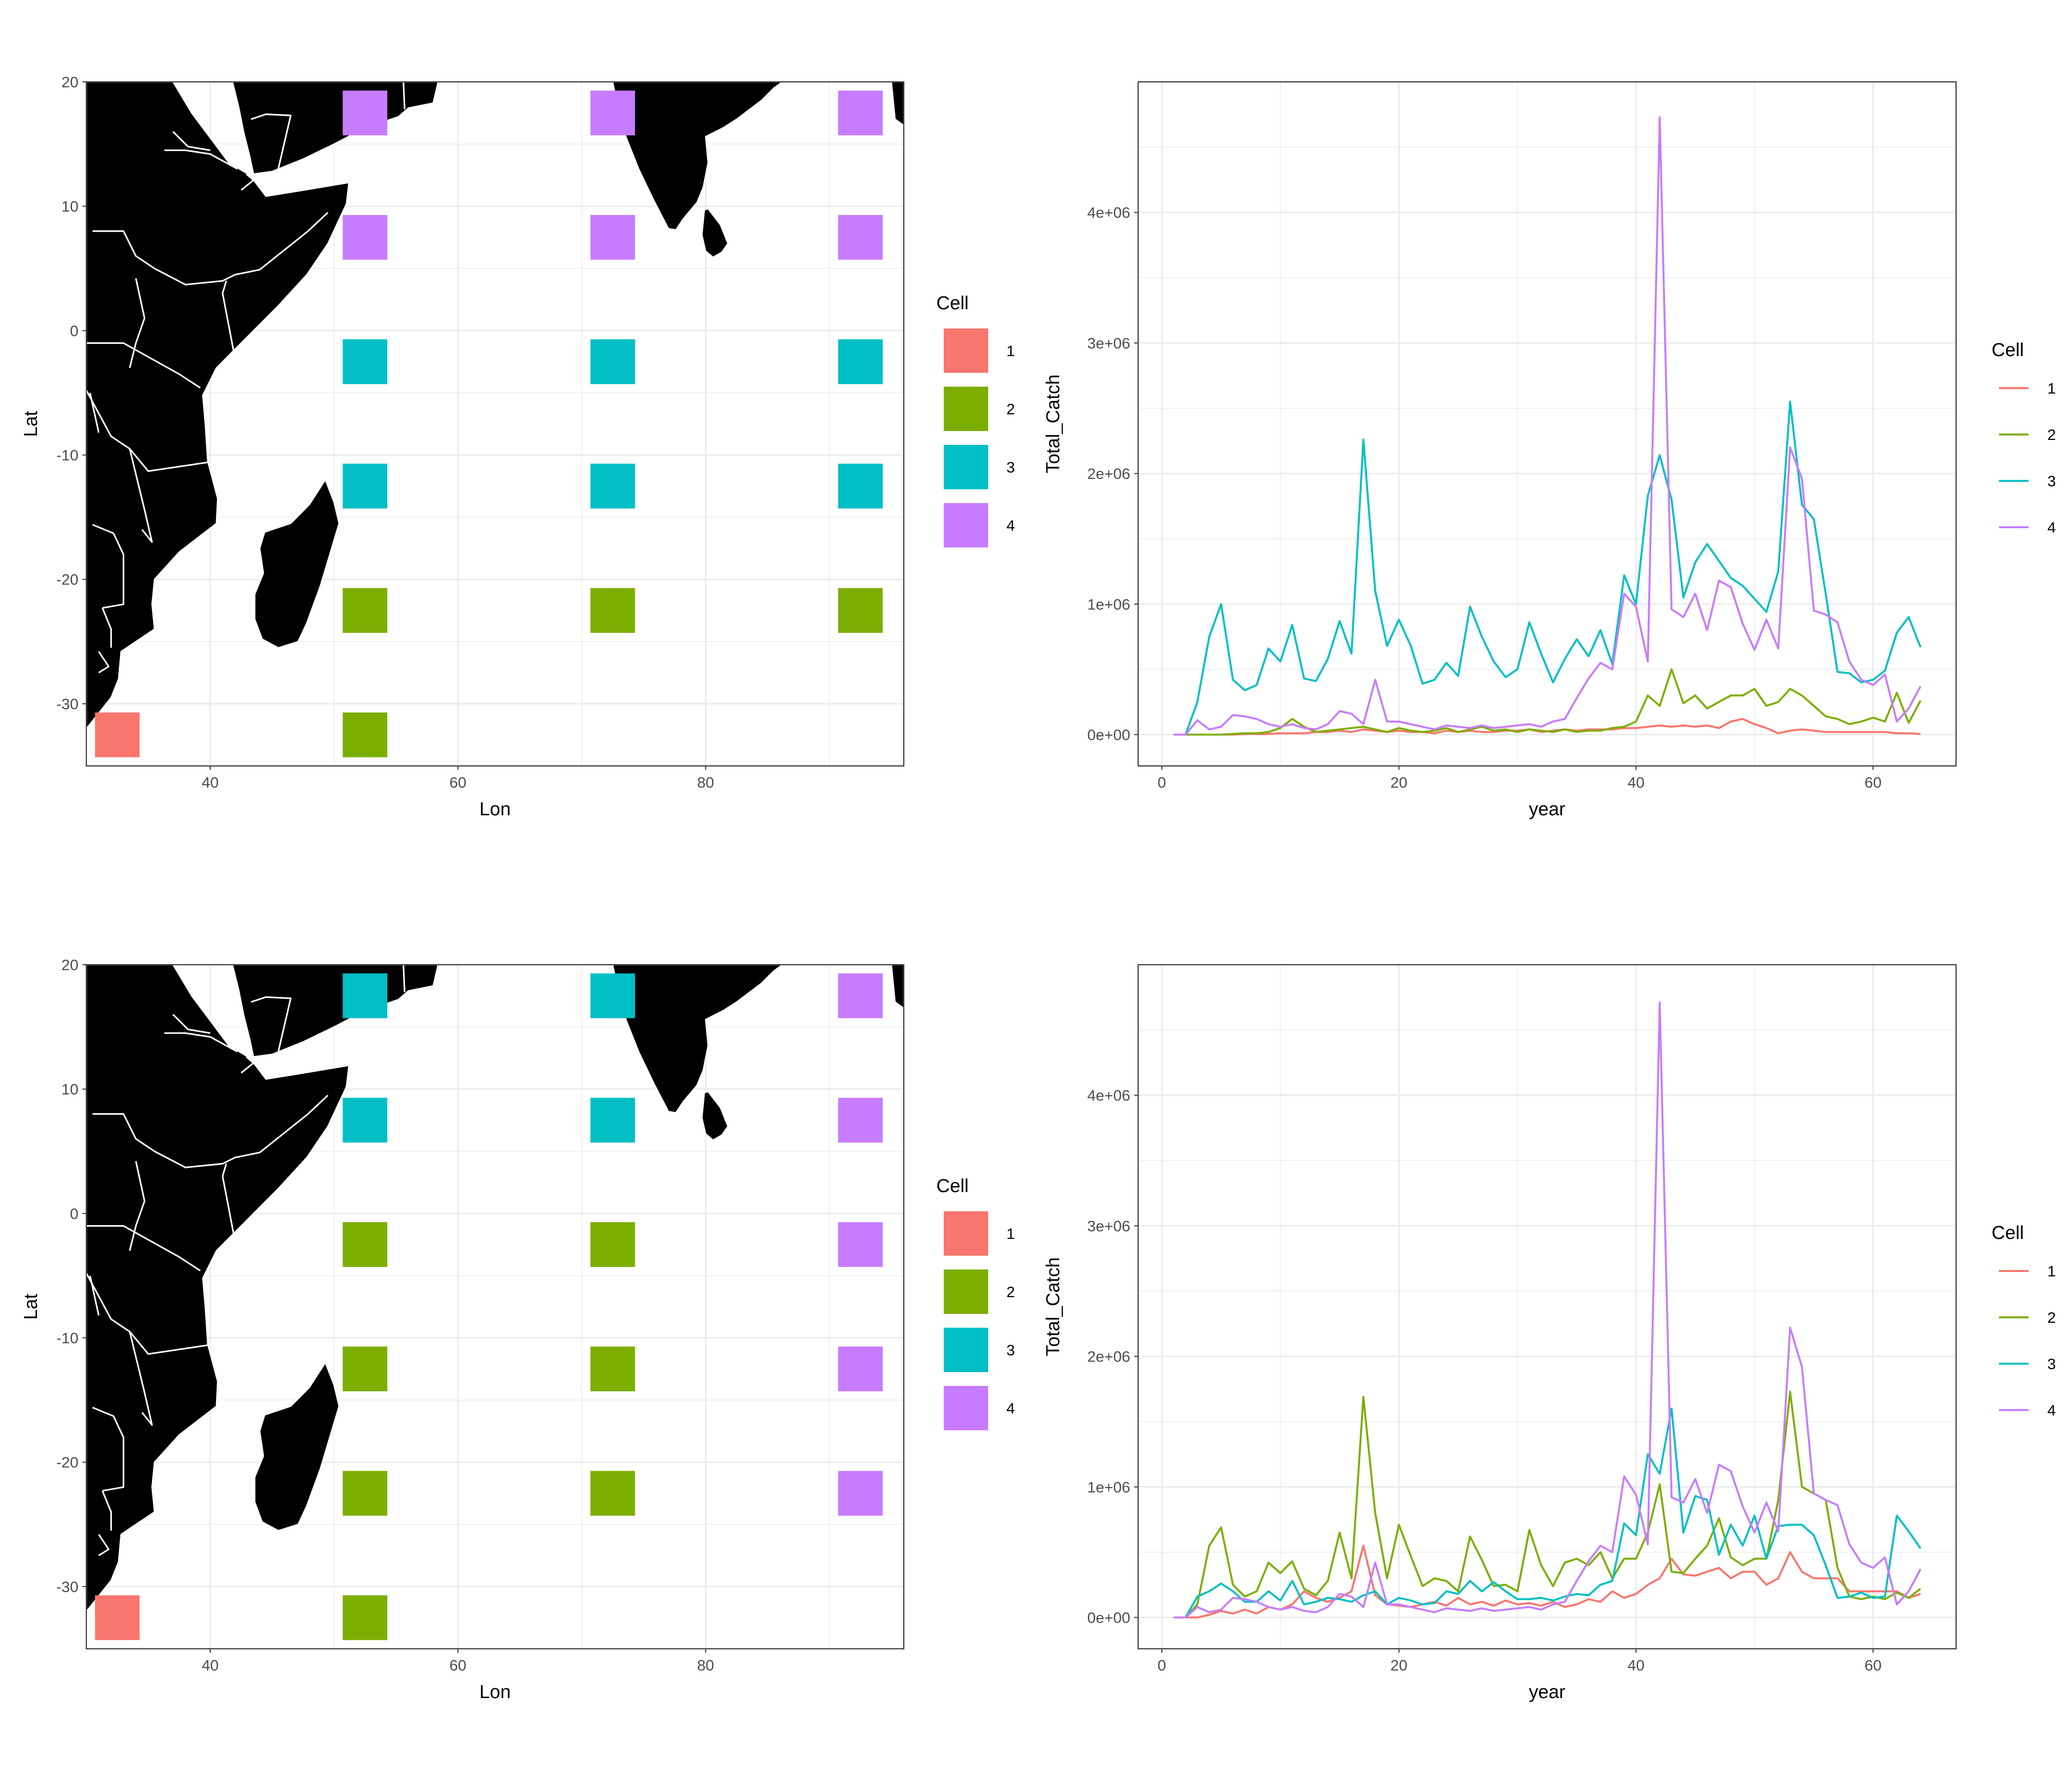 This screenshot has height=1778, width=2072. What do you see at coordinates (70, 82) in the screenshot?
I see `y-tick-label: 20` at bounding box center [70, 82].